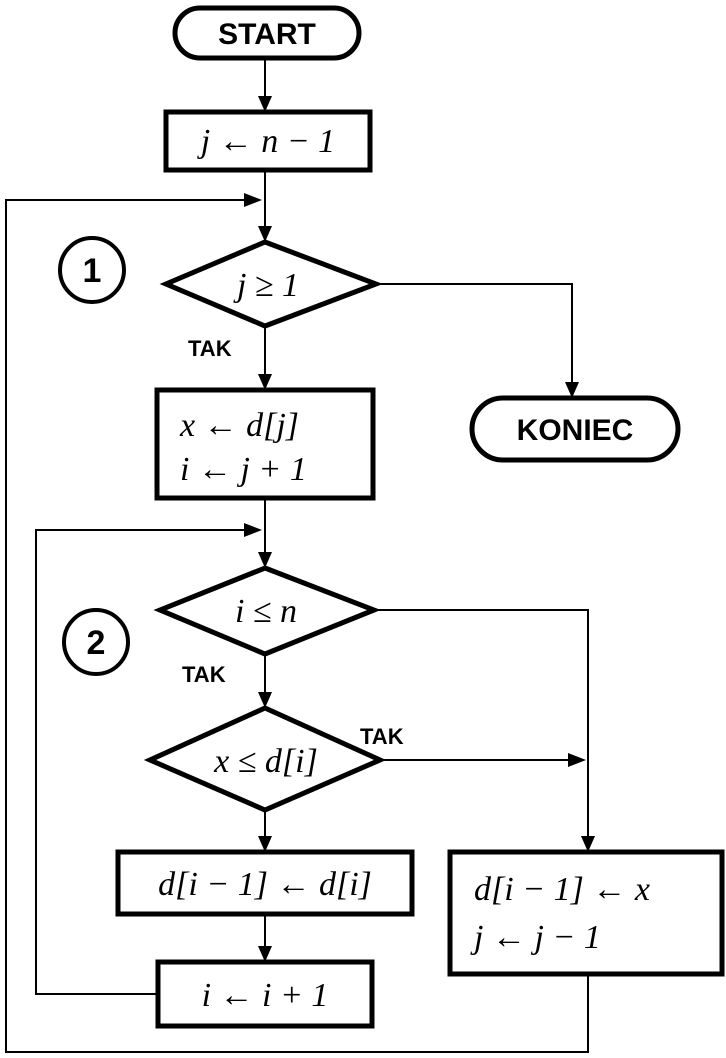 This screenshot has height=1058, width=726. I want to click on insert-line-1: d[i − 1] ← x, so click(562, 889).